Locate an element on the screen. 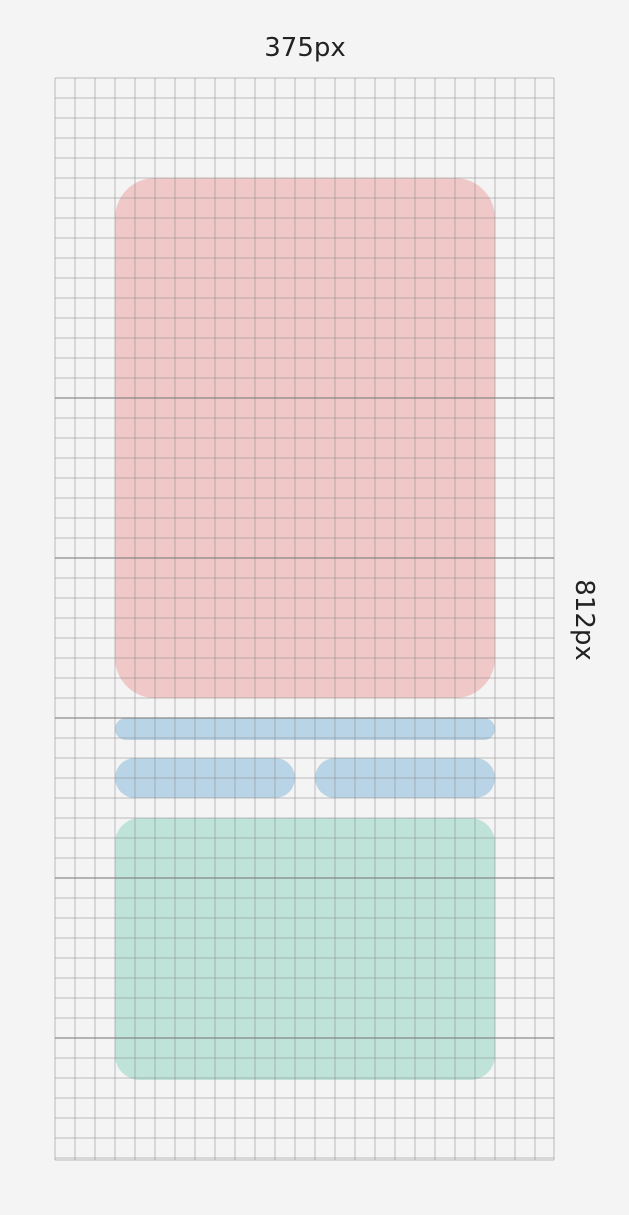  bar-block is located at coordinates (305, 729).